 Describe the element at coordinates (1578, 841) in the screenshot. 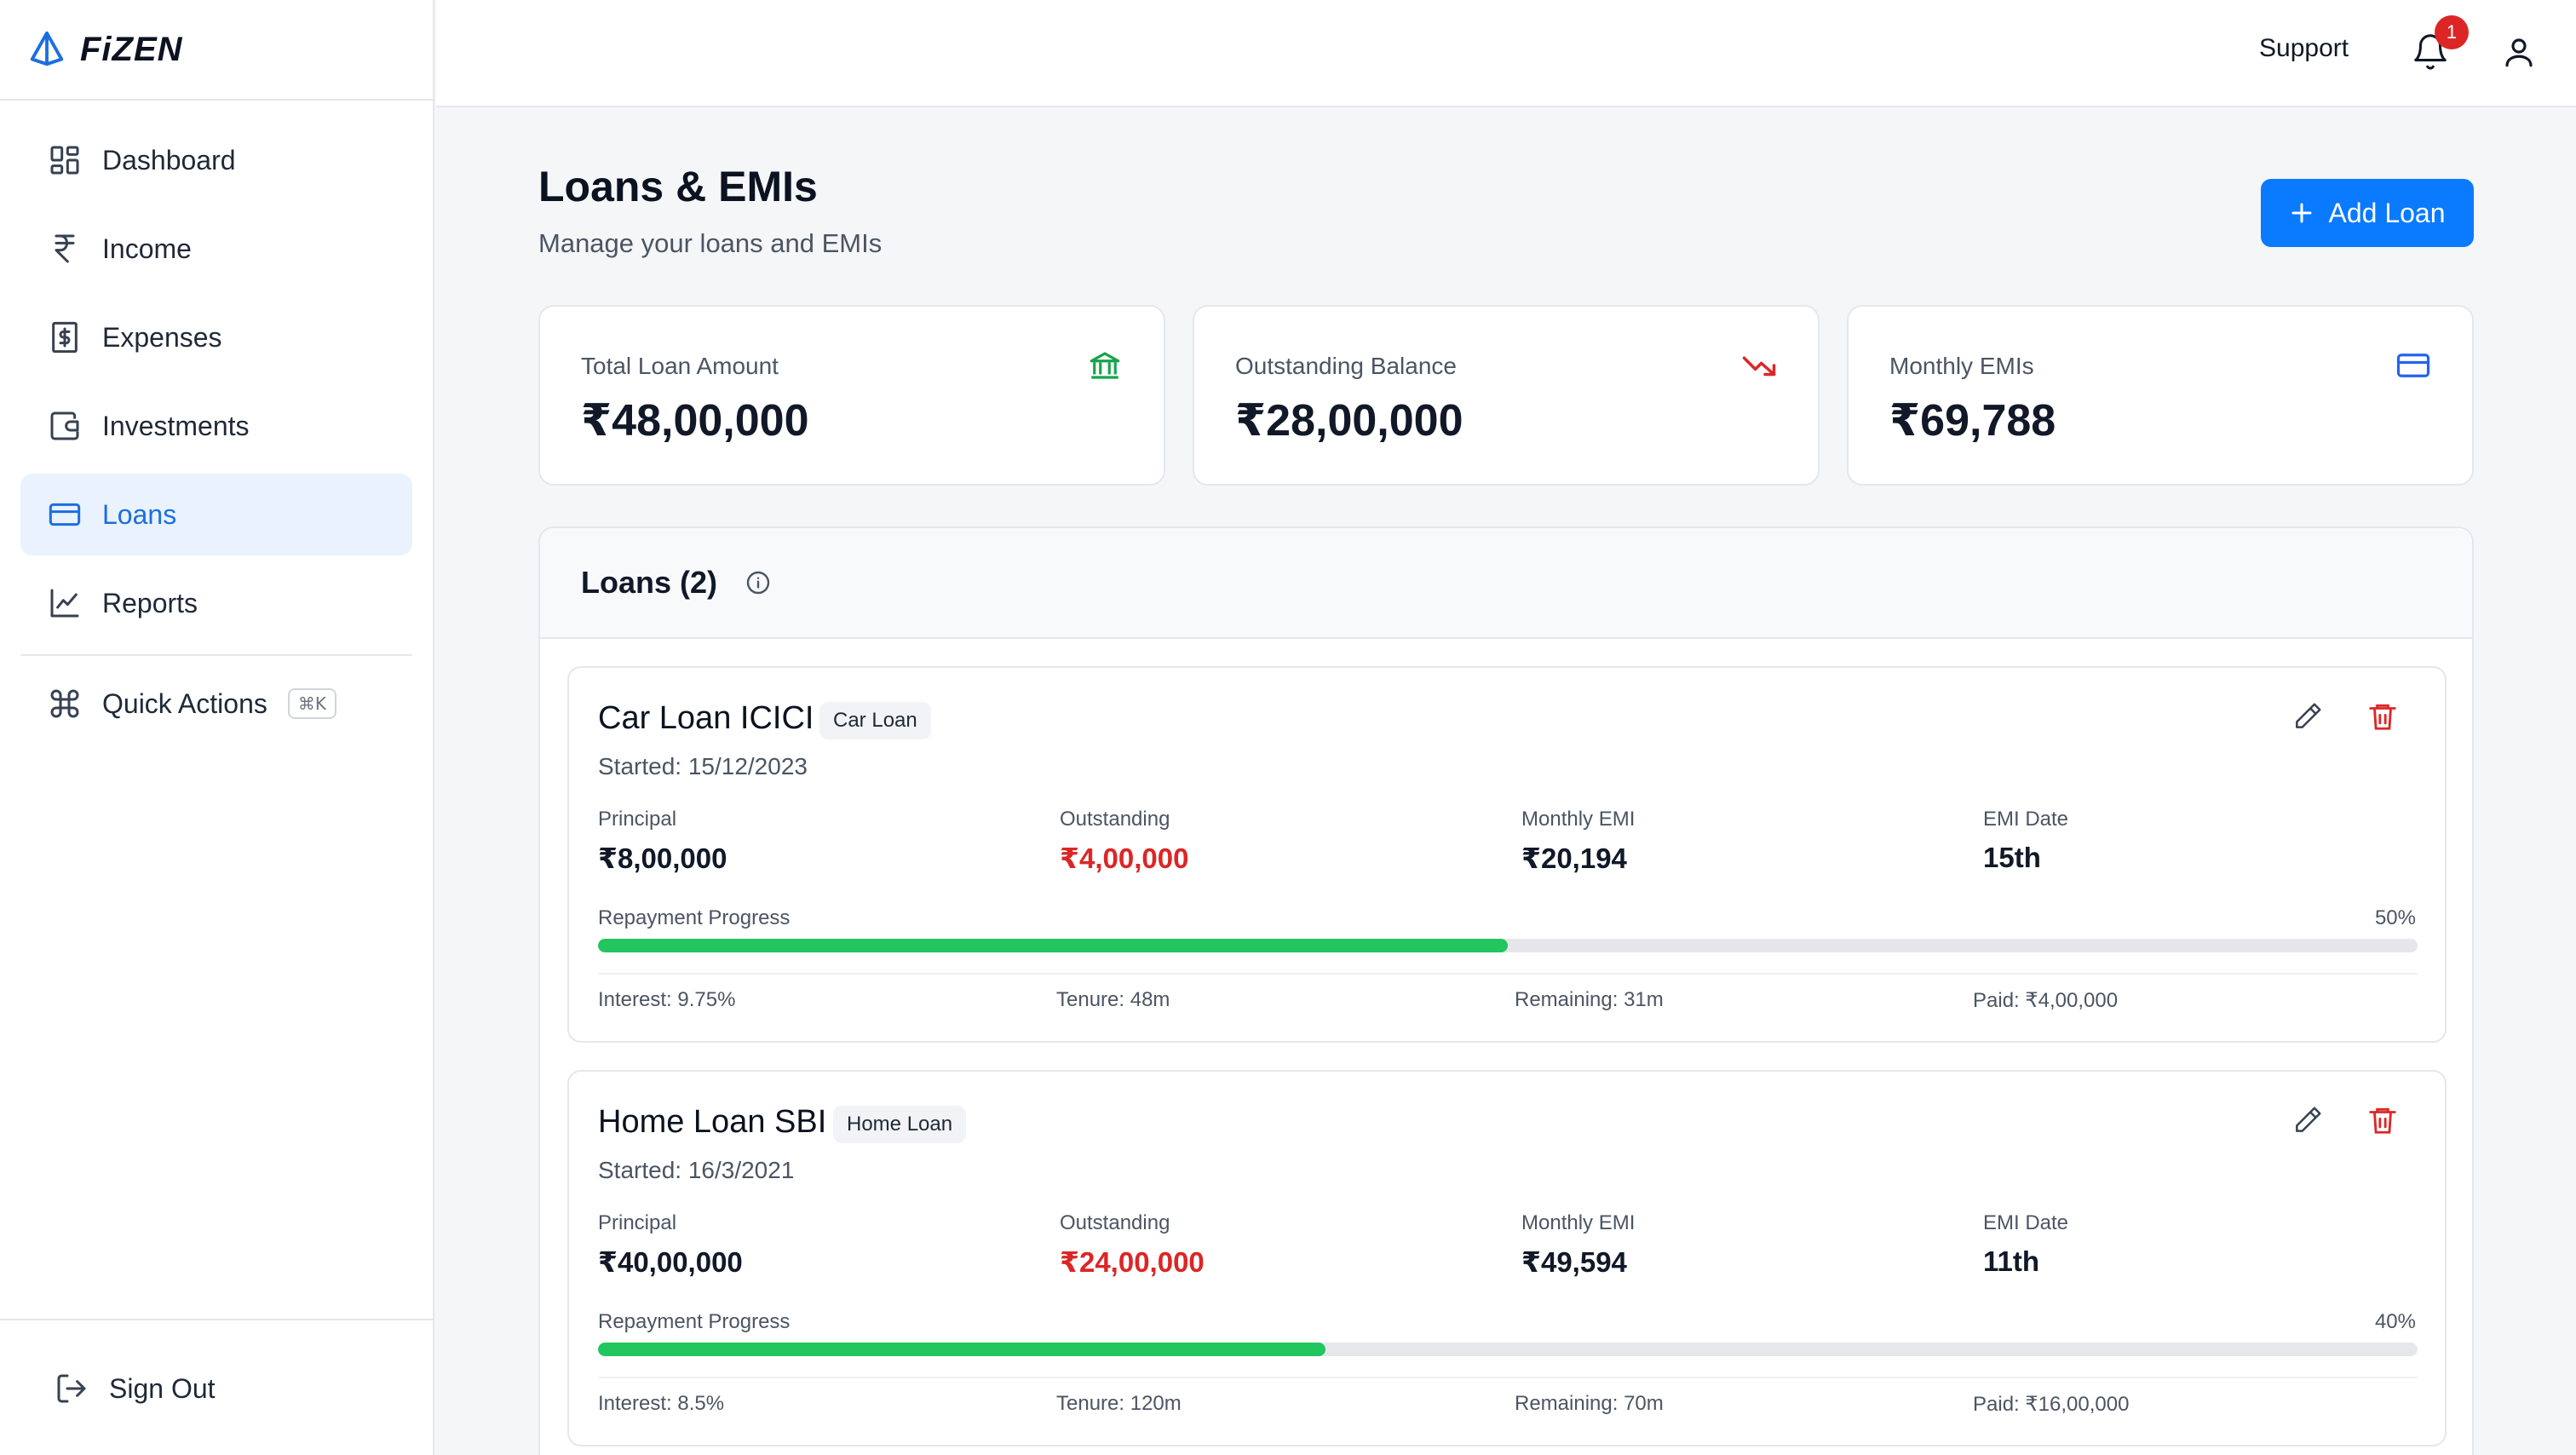

I see `metric-monthly-emi: Monthly EMI ₹20,194` at that location.